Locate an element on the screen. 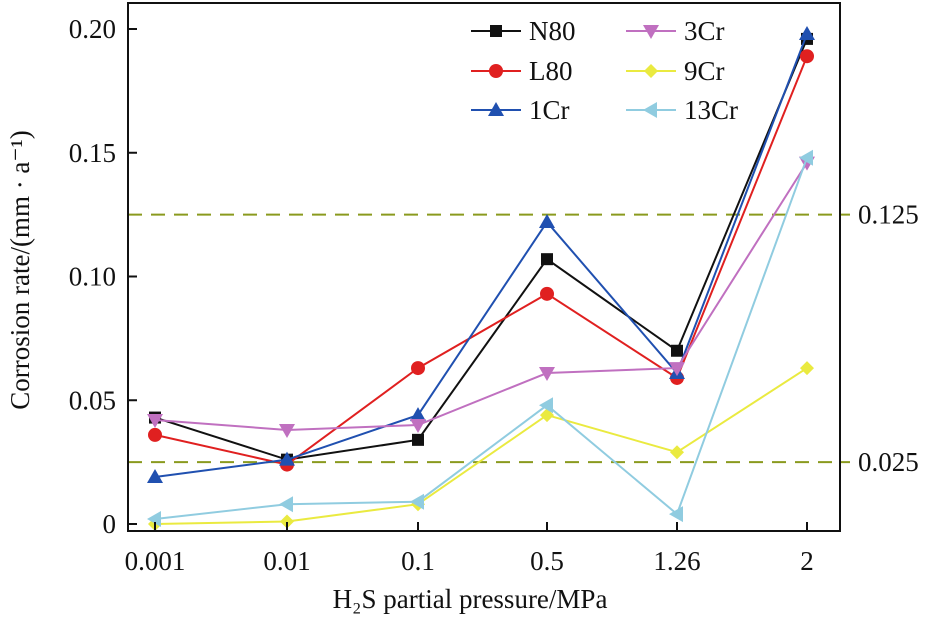 The height and width of the screenshot is (617, 930). legend-item-13cr: 13Cr is located at coordinates (682, 110).